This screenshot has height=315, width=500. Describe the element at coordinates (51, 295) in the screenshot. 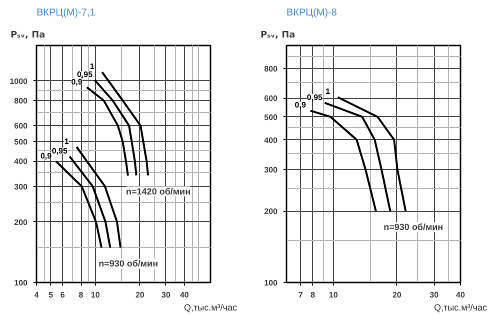

I see `x-tick-label: 5` at that location.